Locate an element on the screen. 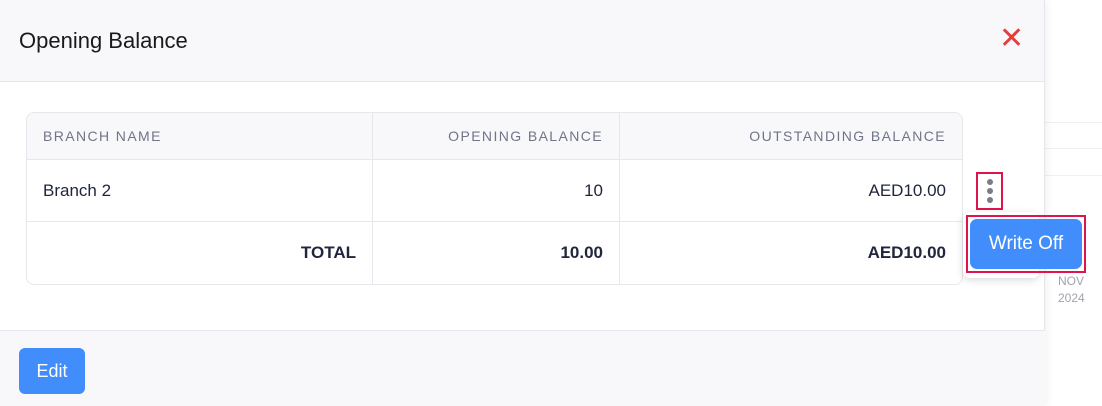  vertical-ellipsis-icon is located at coordinates (989, 191).